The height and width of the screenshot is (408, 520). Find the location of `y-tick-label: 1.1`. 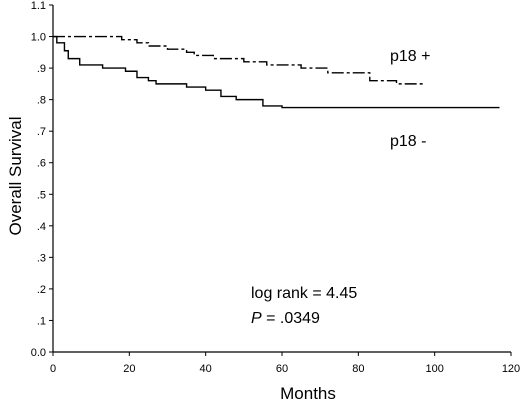

y-tick-label: 1.1 is located at coordinates (38, 6).